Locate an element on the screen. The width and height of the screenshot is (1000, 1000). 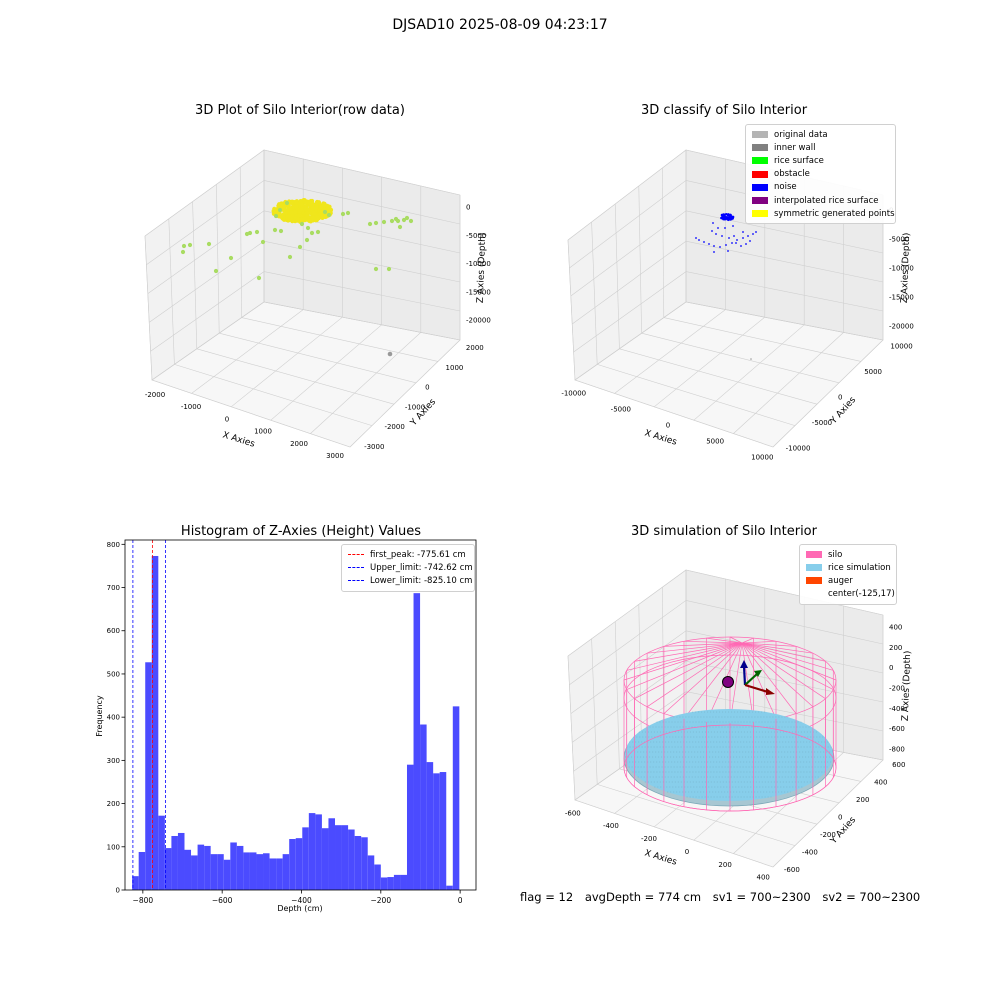
legend-entry: Upper_limit: -742.62 cm is located at coordinates (410, 567).